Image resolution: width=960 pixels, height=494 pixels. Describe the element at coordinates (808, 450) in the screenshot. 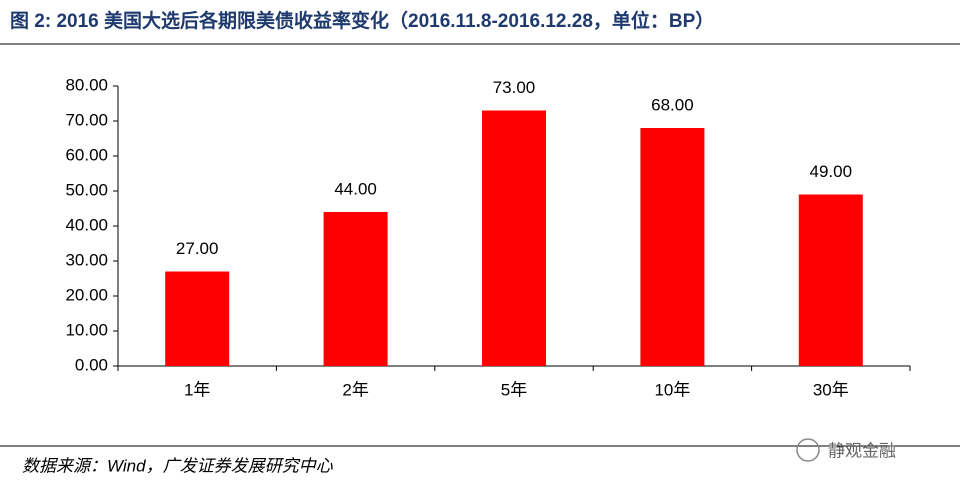

I see `watermark-icon` at that location.